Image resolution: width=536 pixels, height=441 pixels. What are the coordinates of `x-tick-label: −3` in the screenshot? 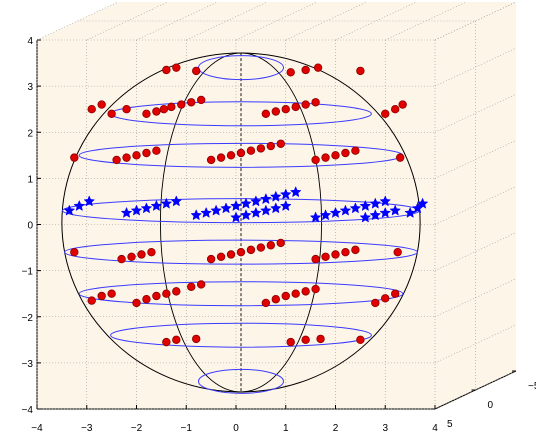 It's located at (87, 428).